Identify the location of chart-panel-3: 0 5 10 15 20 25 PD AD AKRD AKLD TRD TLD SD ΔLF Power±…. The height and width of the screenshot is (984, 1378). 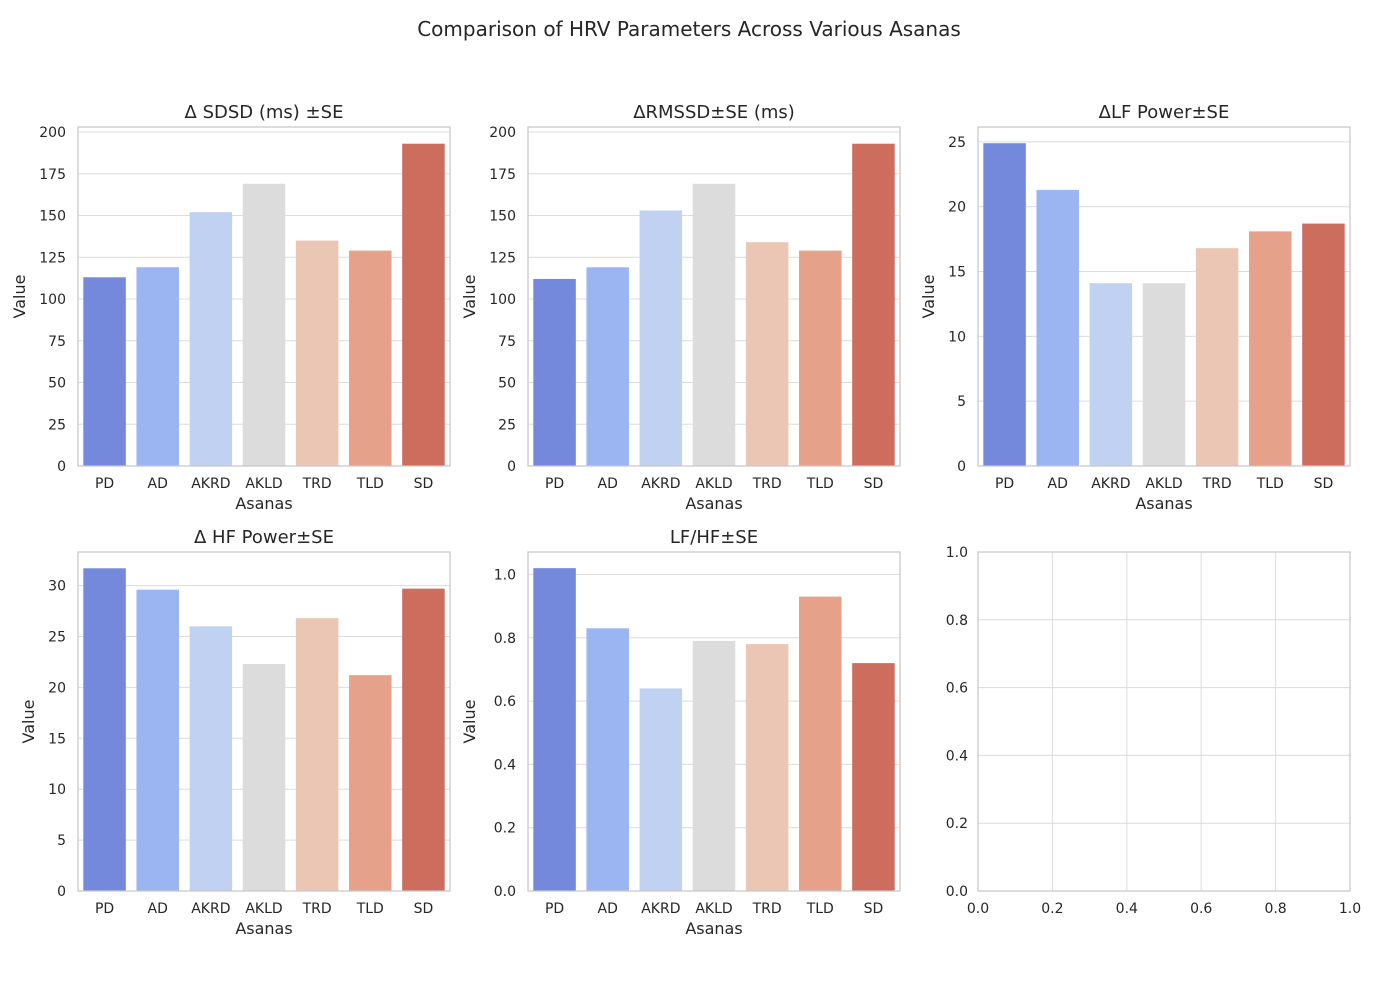
(1135, 307).